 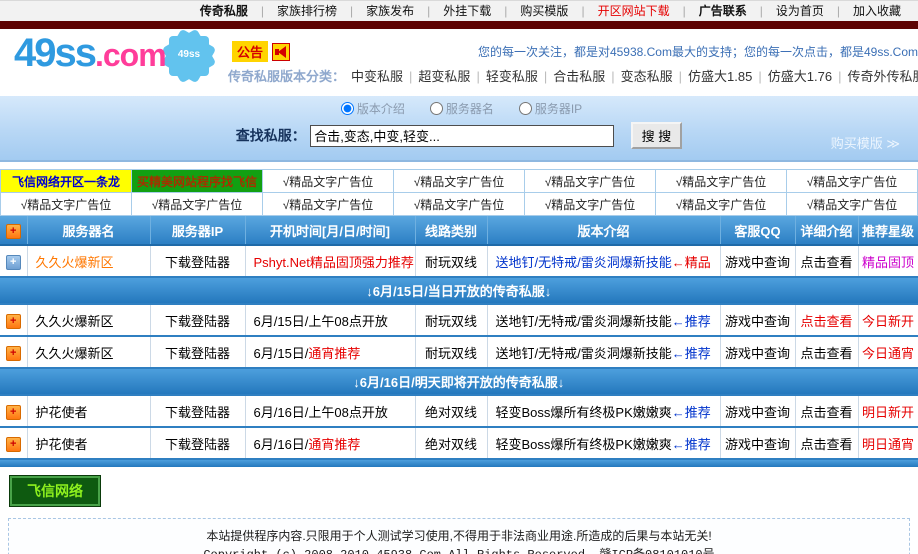 What do you see at coordinates (390, 11) in the screenshot?
I see `nav-item-3: 家族发布` at bounding box center [390, 11].